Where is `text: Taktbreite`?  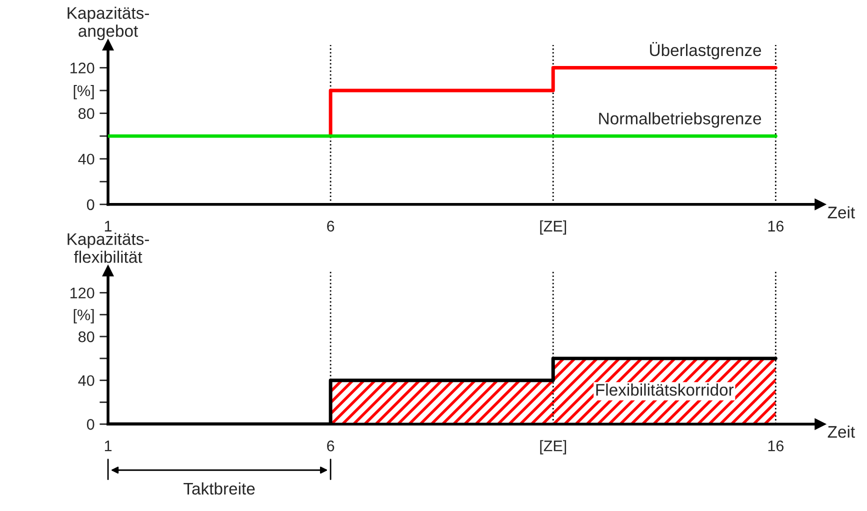
text: Taktbreite is located at coordinates (219, 488).